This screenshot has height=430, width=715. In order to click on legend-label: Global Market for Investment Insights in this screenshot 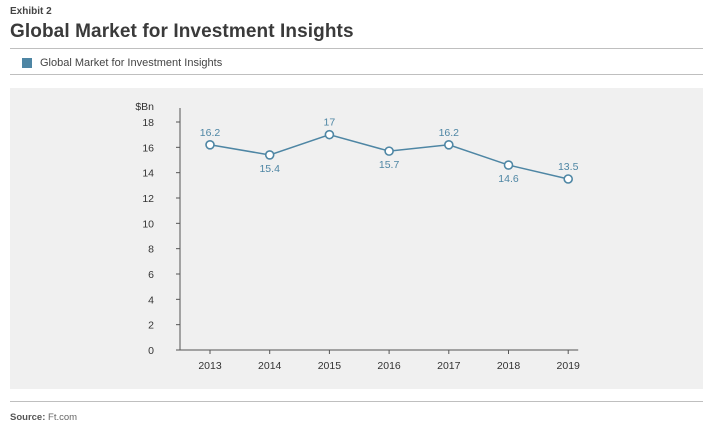, I will do `click(131, 63)`.